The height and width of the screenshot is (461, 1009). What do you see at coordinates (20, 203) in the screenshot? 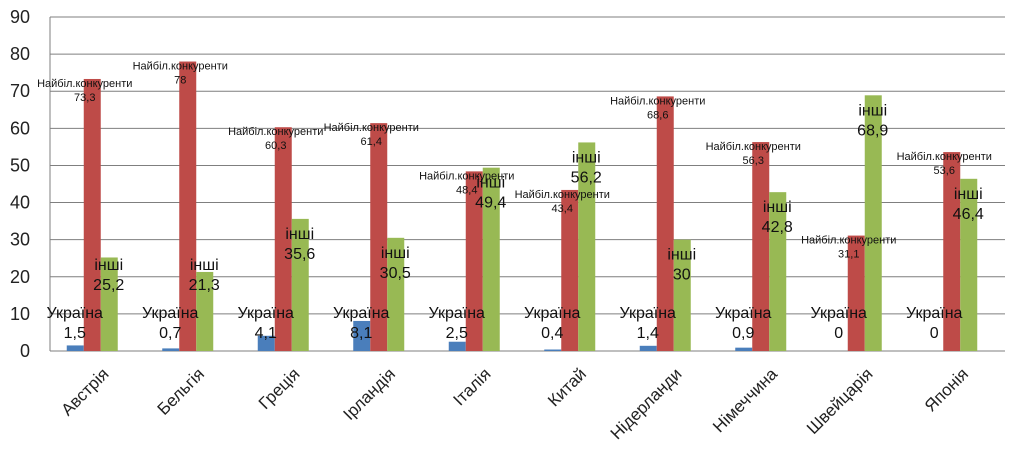
I see `y-tick-label: 40` at bounding box center [20, 203].